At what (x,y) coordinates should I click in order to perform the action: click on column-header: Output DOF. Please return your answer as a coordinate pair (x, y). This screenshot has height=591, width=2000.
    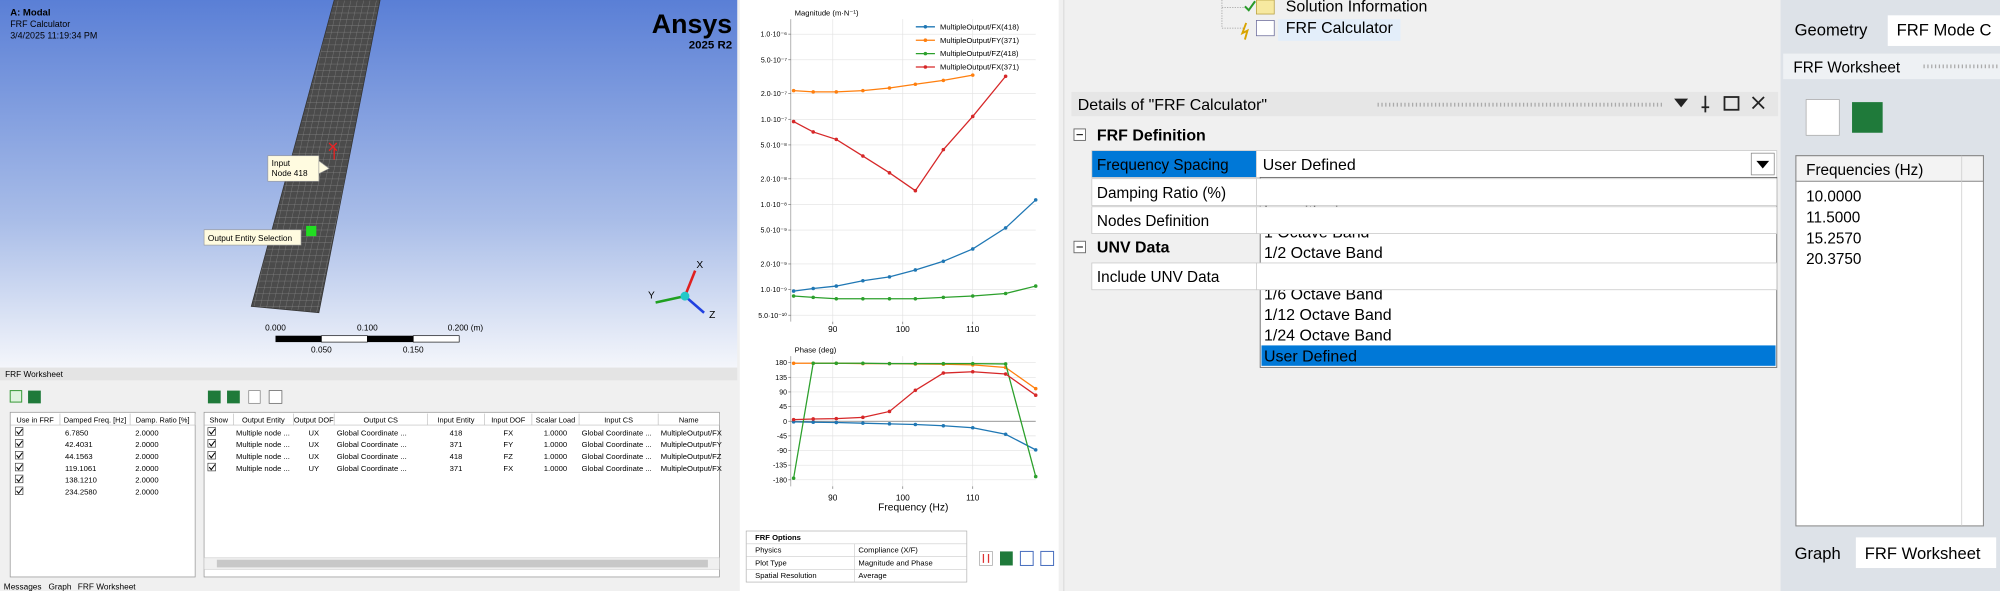
    Looking at the image, I should click on (314, 420).